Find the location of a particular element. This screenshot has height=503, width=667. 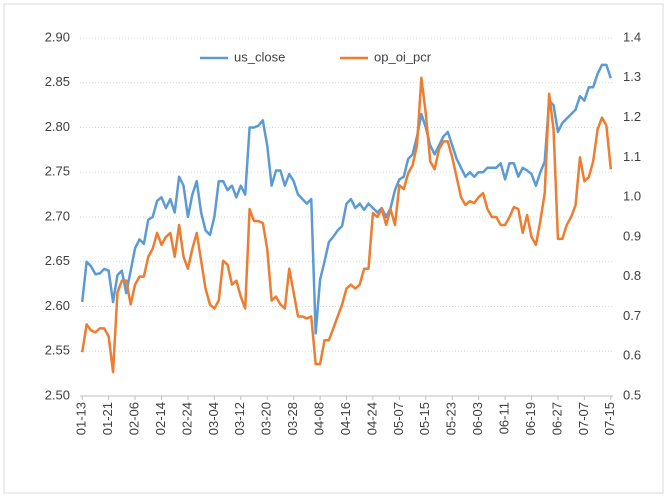

y-tick-label: 2.65 is located at coordinates (57, 260).